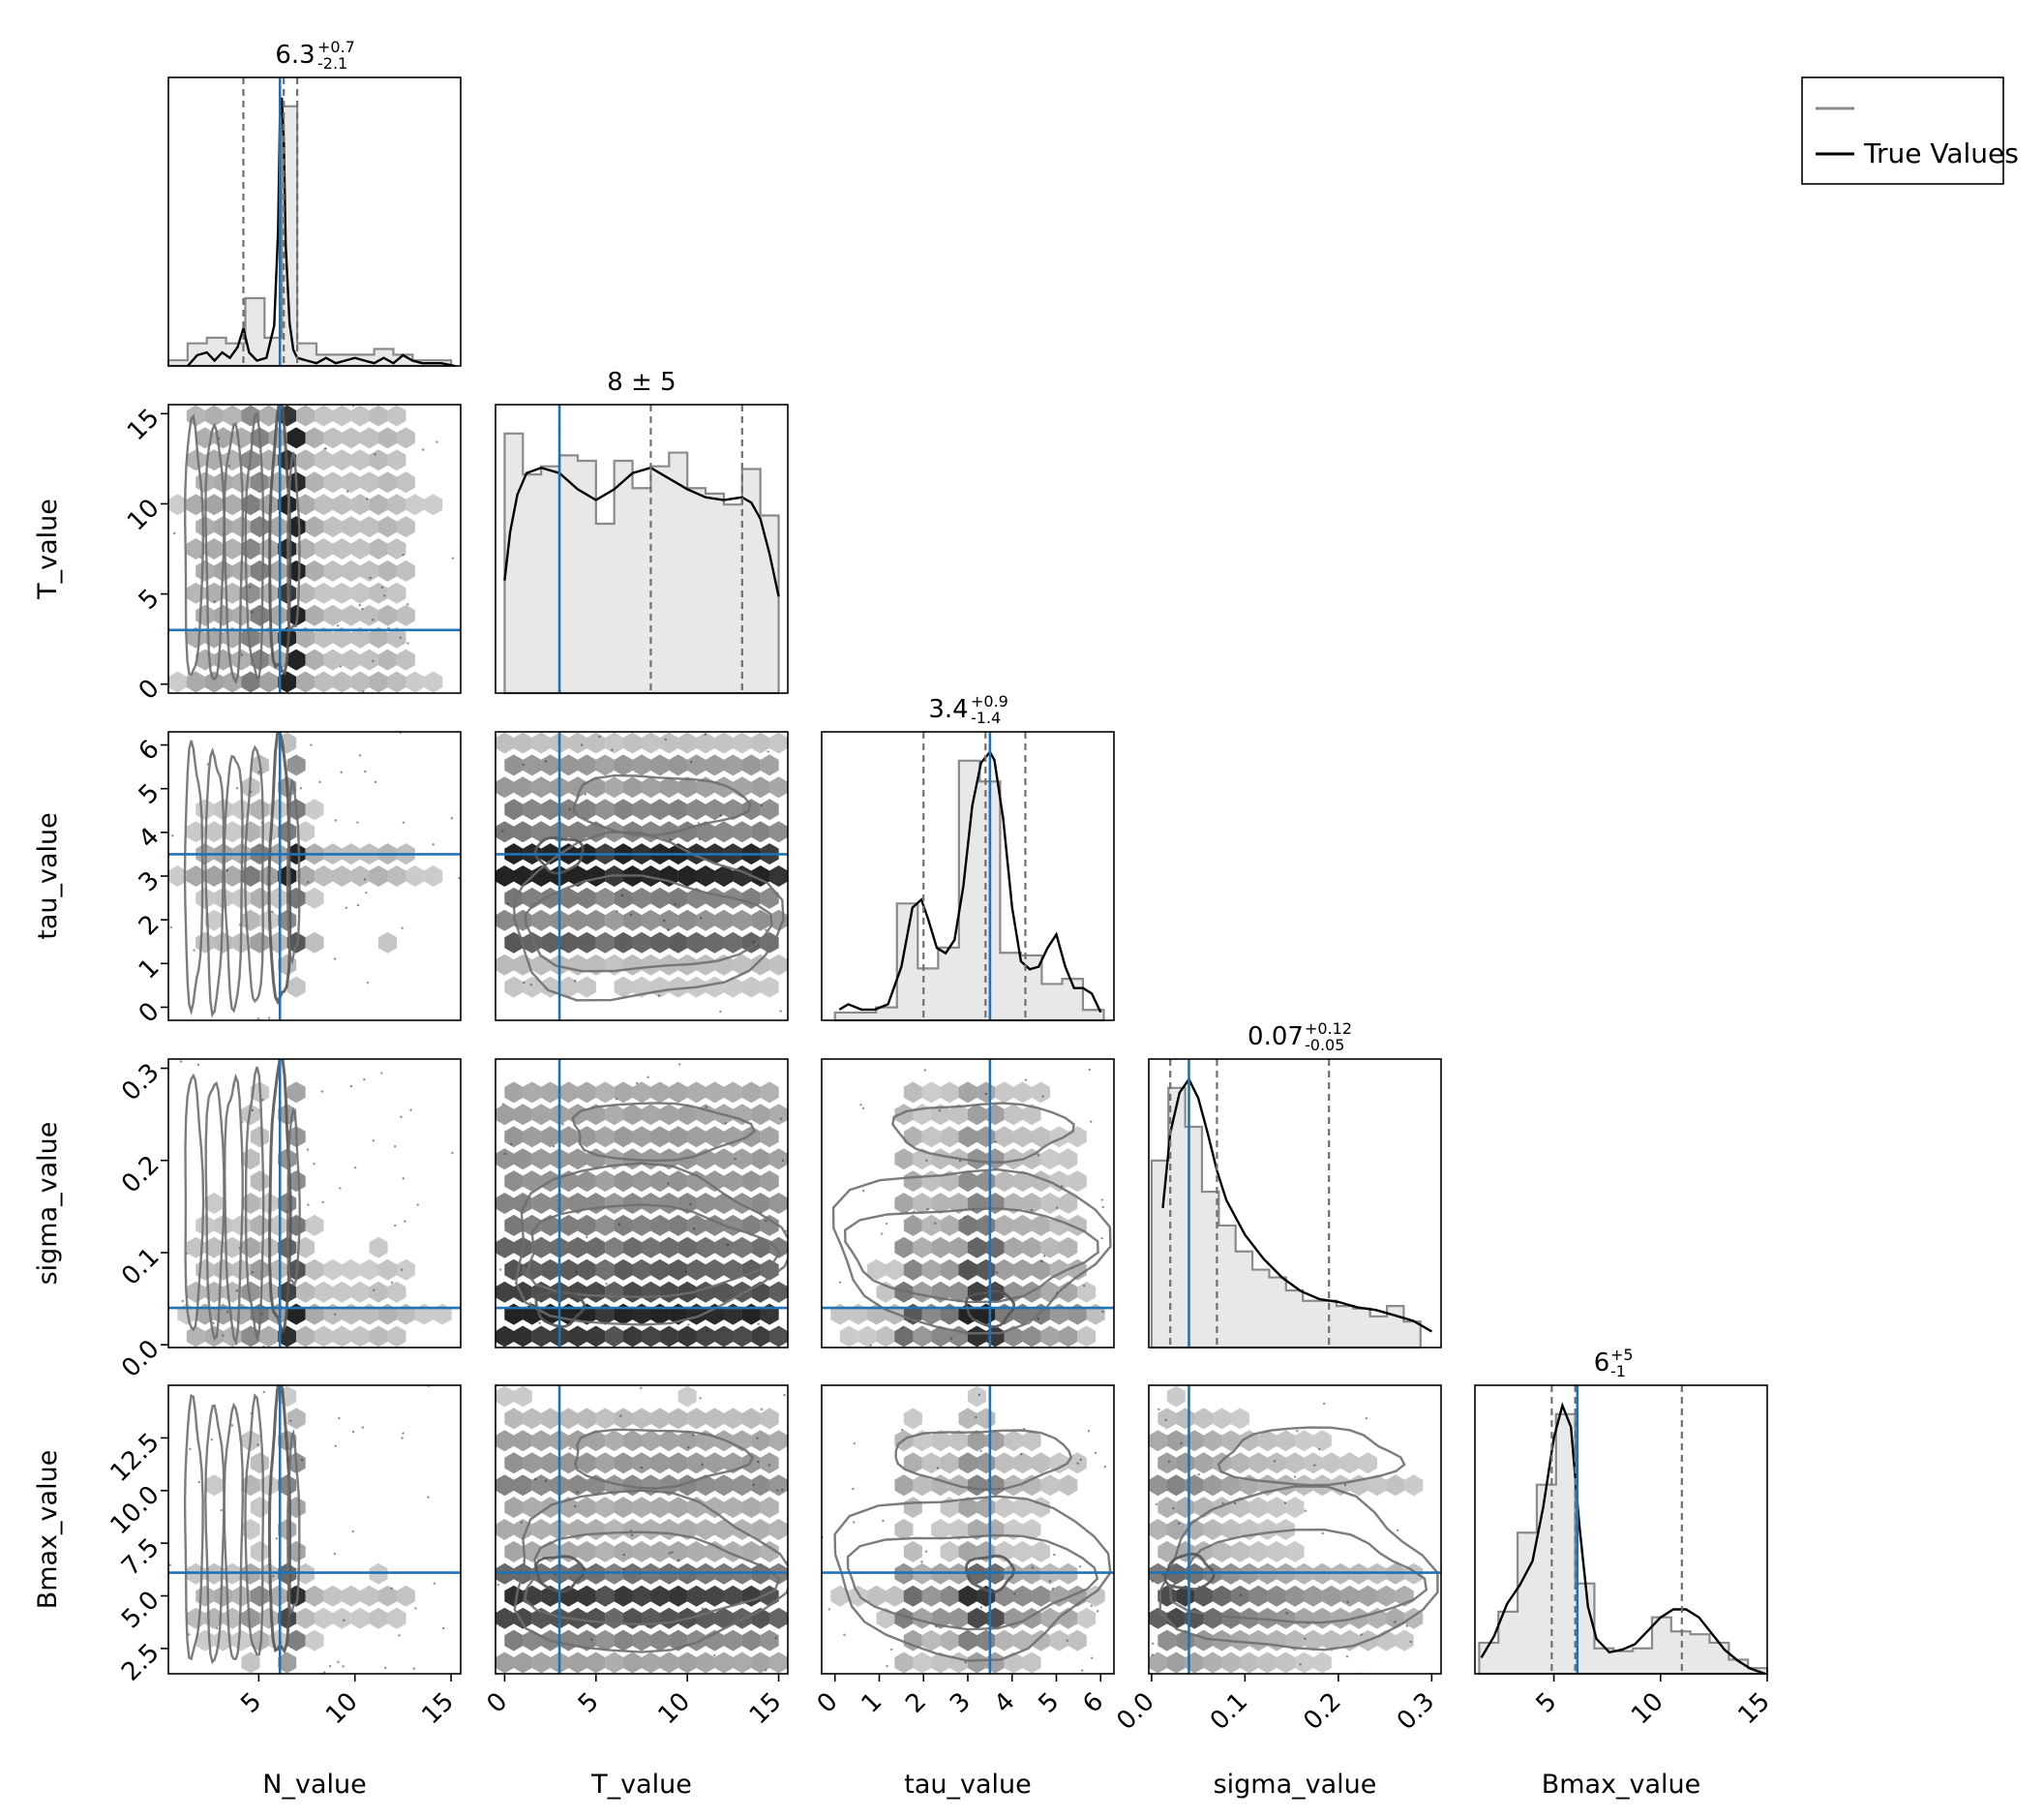 Image resolution: width=2044 pixels, height=1818 pixels. Describe the element at coordinates (1135, 1711) in the screenshot. I see `xtick-label-3-0: 0.0` at that location.